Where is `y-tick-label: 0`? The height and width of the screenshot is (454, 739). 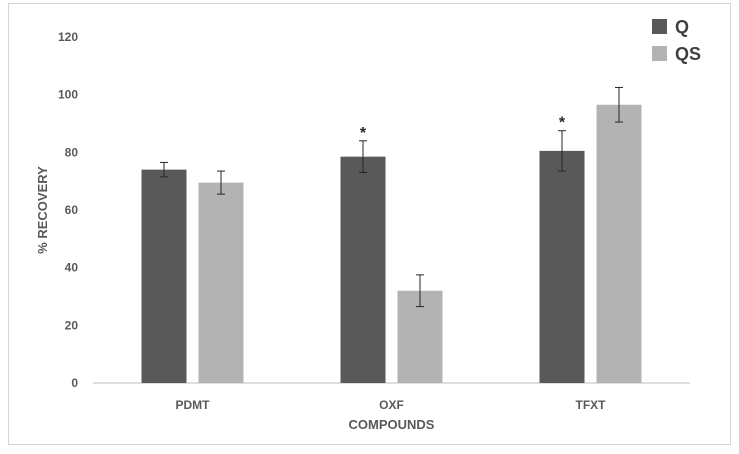 y-tick-label: 0 is located at coordinates (74, 383).